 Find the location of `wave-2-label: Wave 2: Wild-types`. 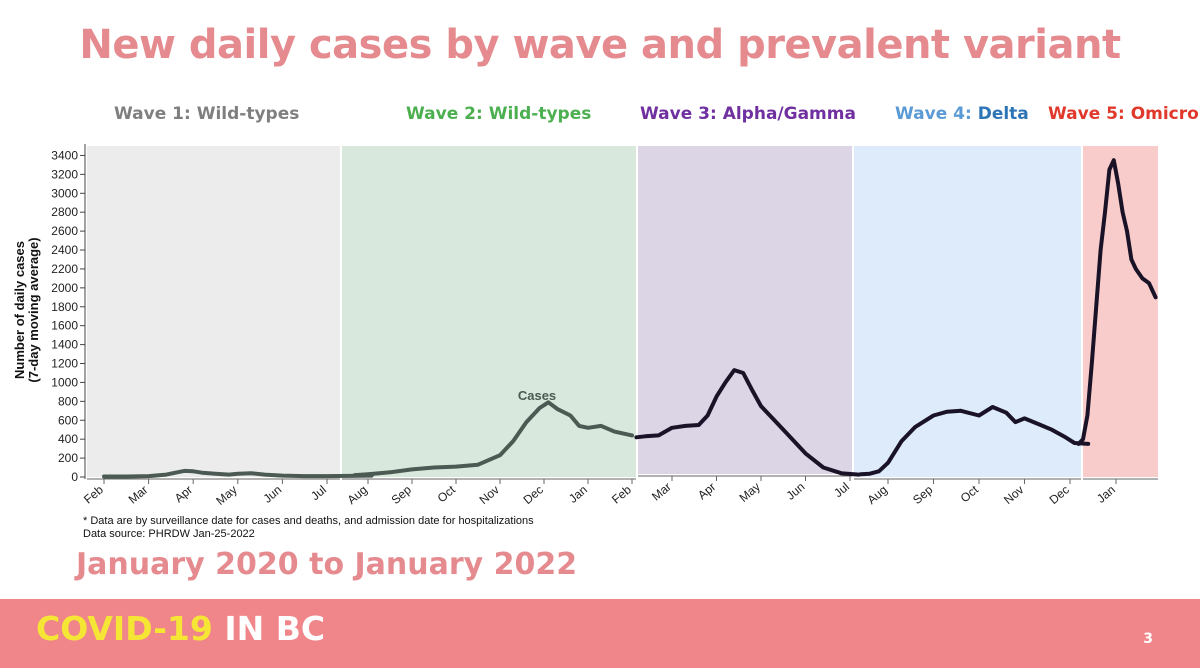

wave-2-label: Wave 2: Wild-types is located at coordinates (499, 114).